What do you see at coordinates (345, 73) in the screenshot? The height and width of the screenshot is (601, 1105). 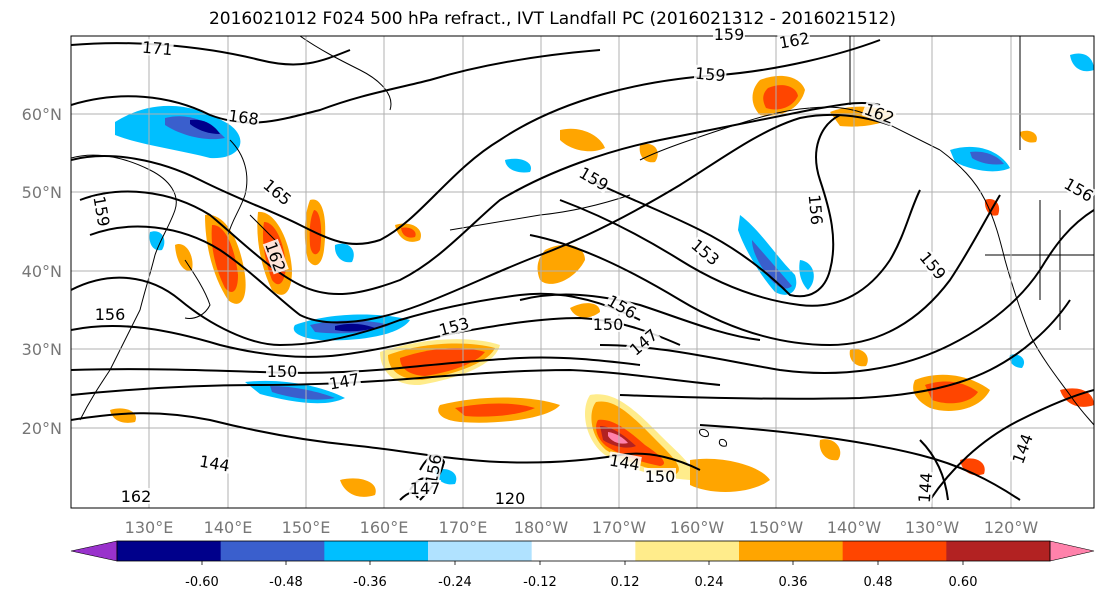 I see `coast-siberia-north` at bounding box center [345, 73].